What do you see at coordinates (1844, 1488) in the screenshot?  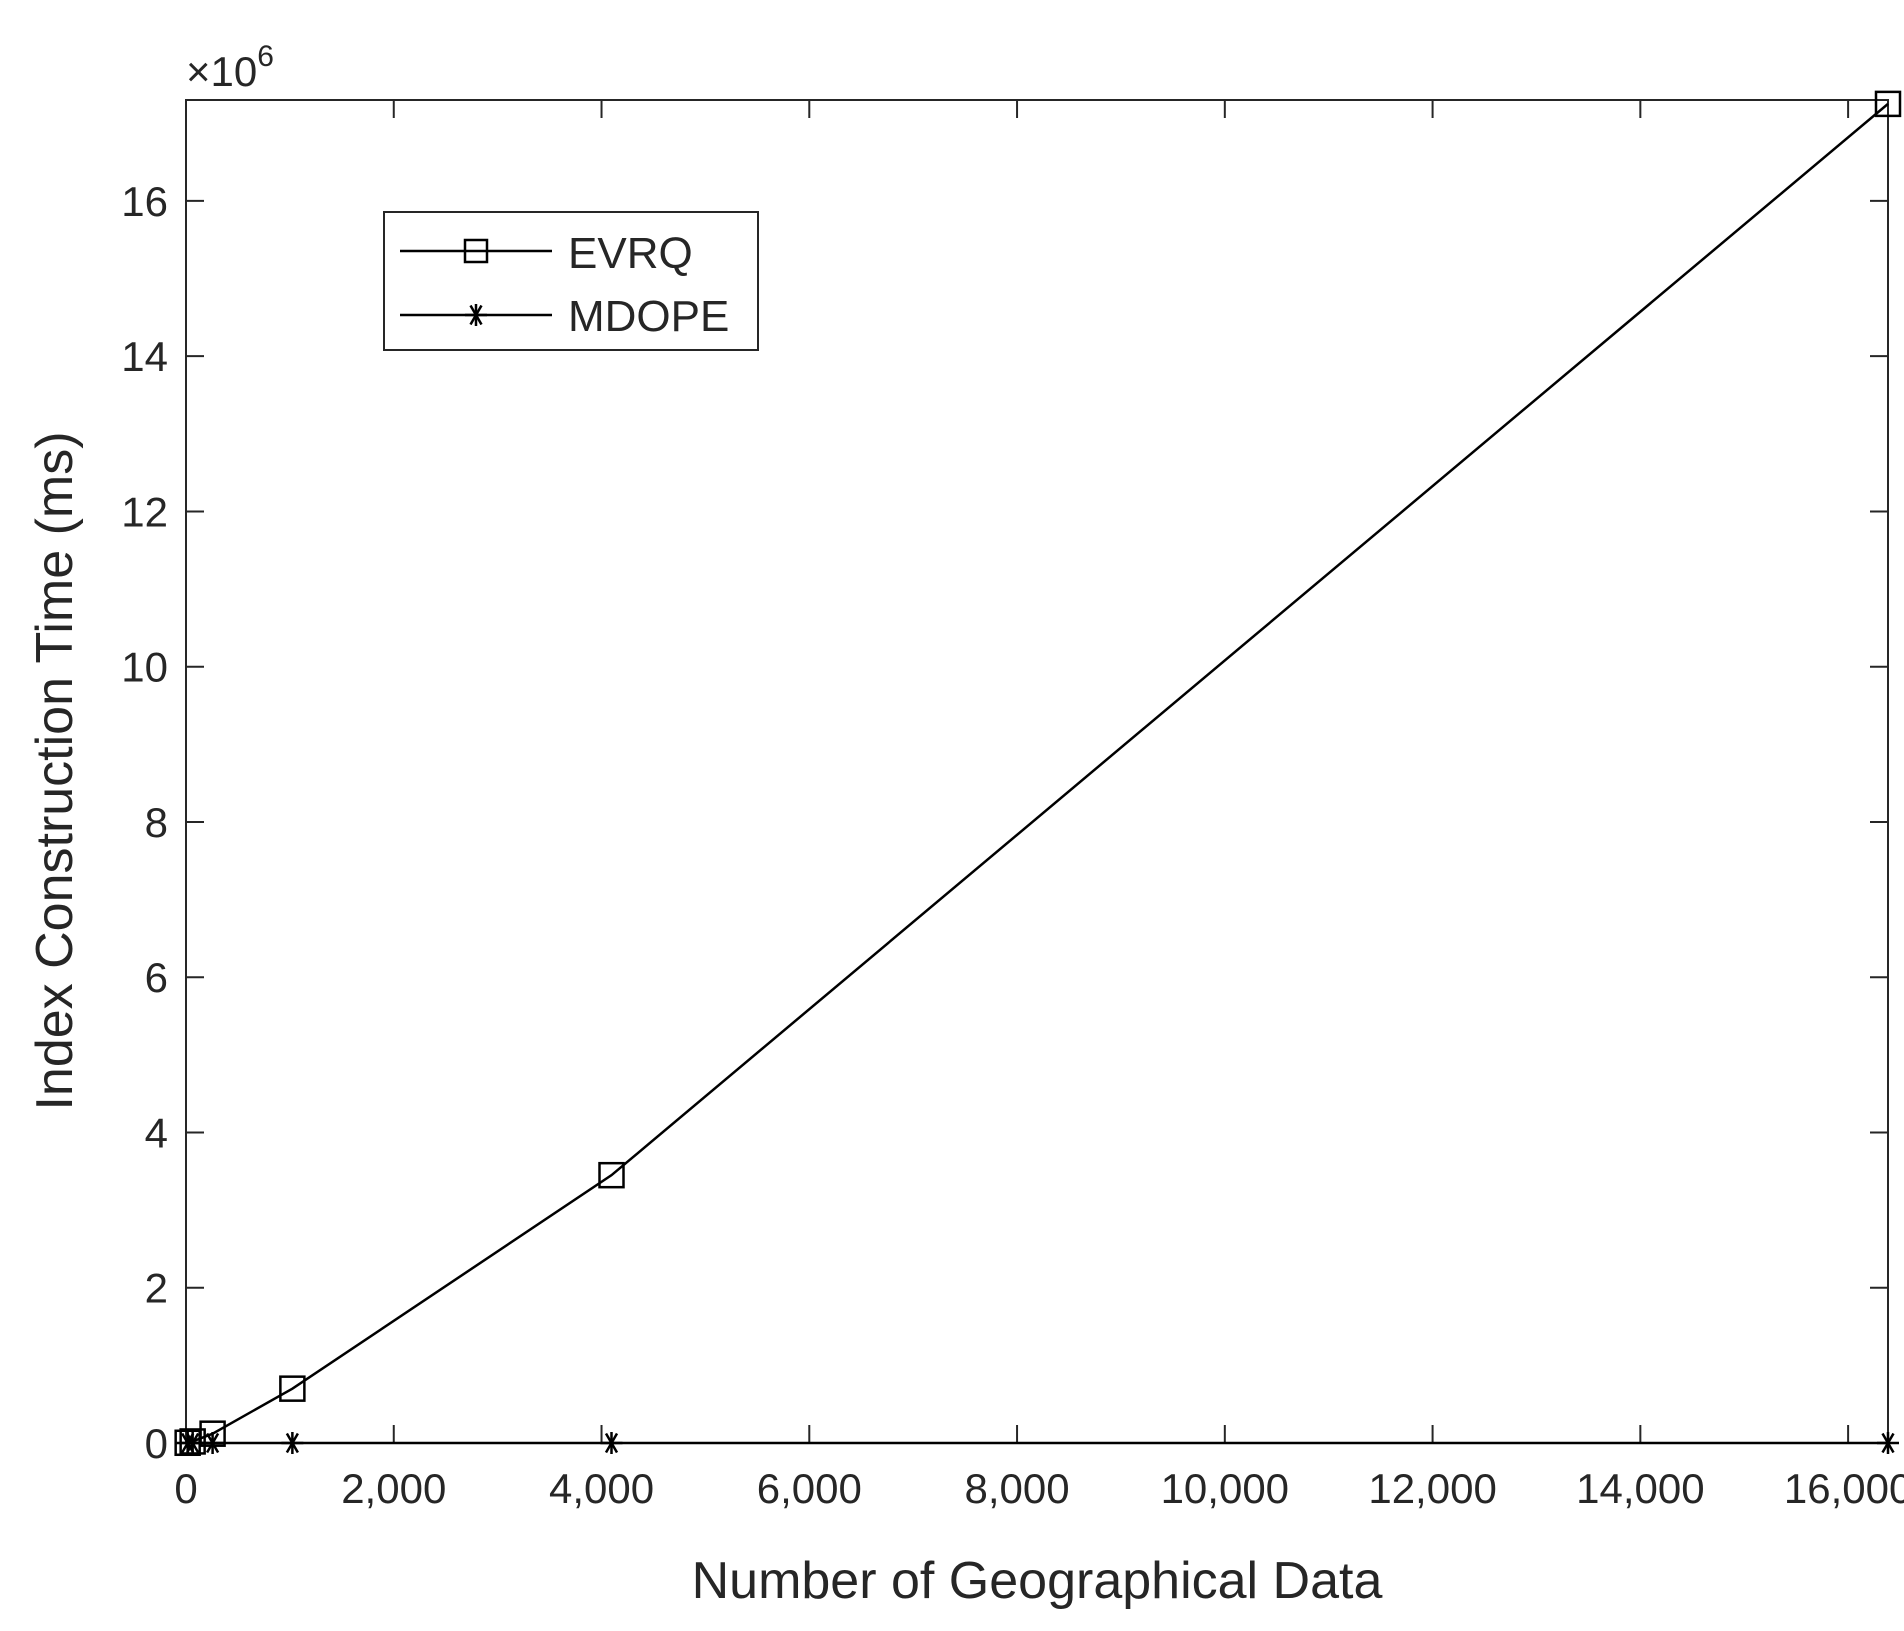 I see `x-tick-label: 16,000` at bounding box center [1844, 1488].